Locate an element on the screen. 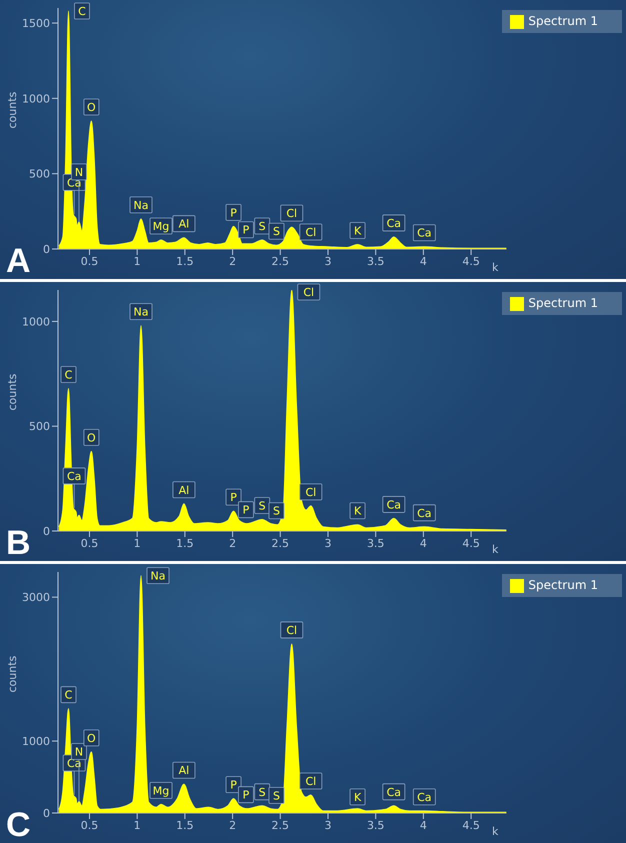 This screenshot has height=843, width=626. text: A is located at coordinates (18, 261).